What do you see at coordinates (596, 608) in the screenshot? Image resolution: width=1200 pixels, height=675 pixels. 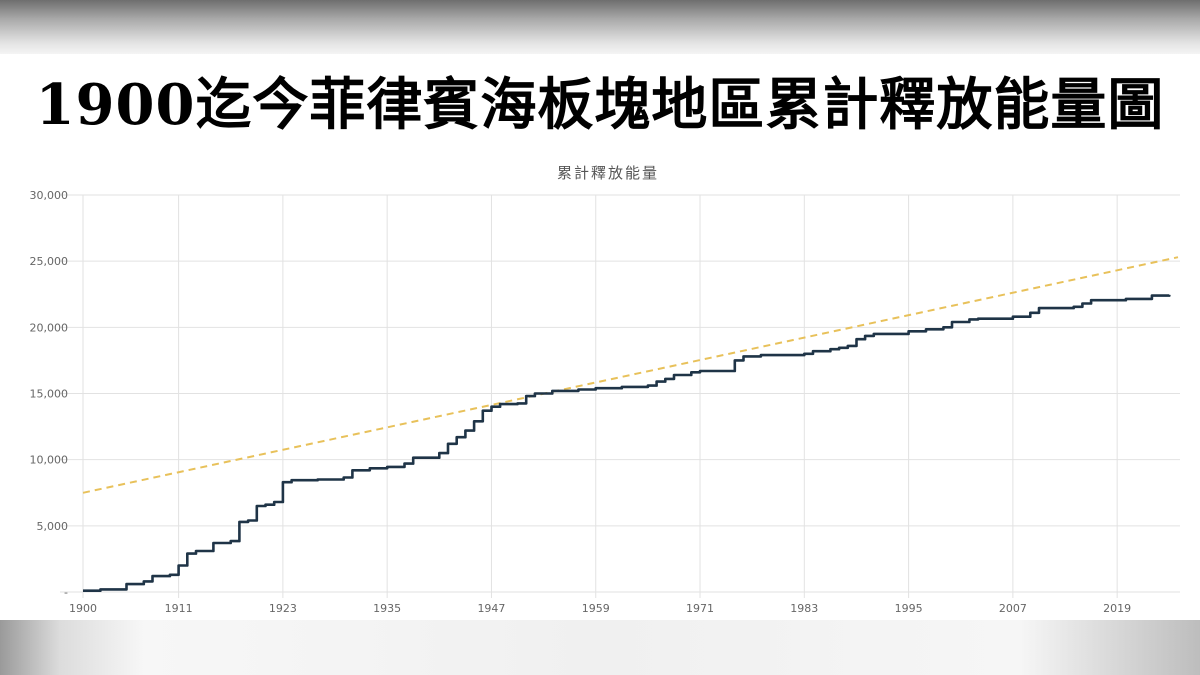 I see `x-tick-label: 1959` at bounding box center [596, 608].